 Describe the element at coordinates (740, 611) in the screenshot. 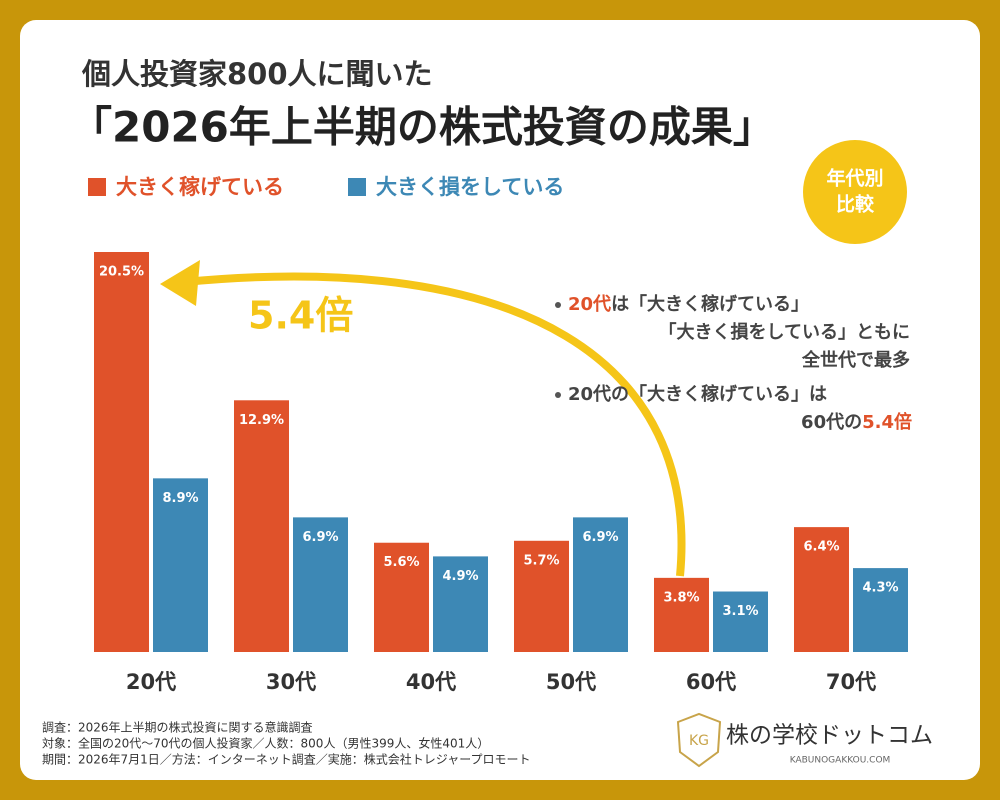

I see `value-label: 3.1%` at that location.